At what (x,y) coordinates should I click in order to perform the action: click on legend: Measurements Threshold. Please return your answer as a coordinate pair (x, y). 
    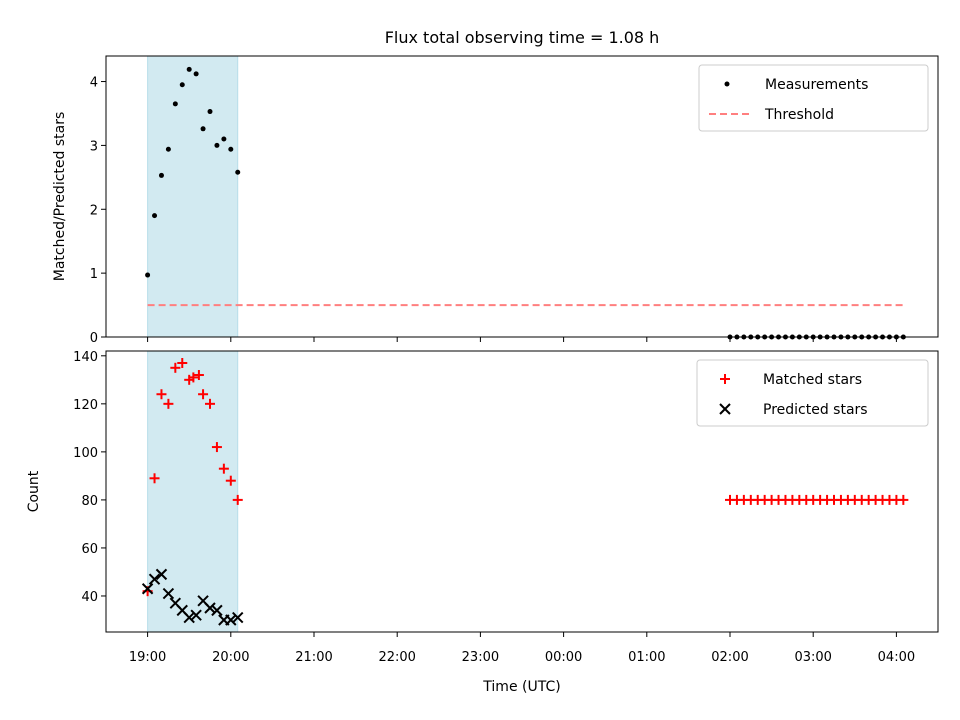
    Looking at the image, I should click on (813, 98).